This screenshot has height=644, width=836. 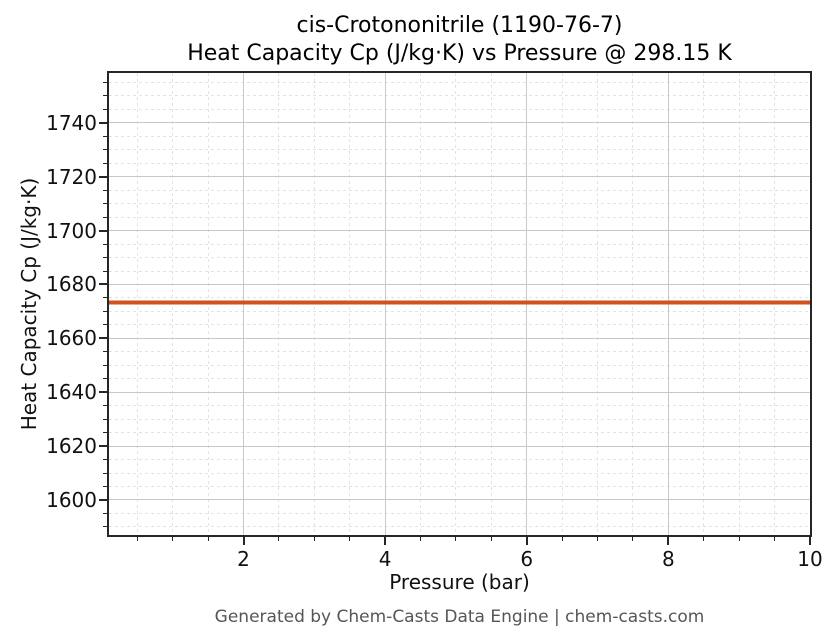 I want to click on x-tick-label: 4, so click(x=385, y=559).